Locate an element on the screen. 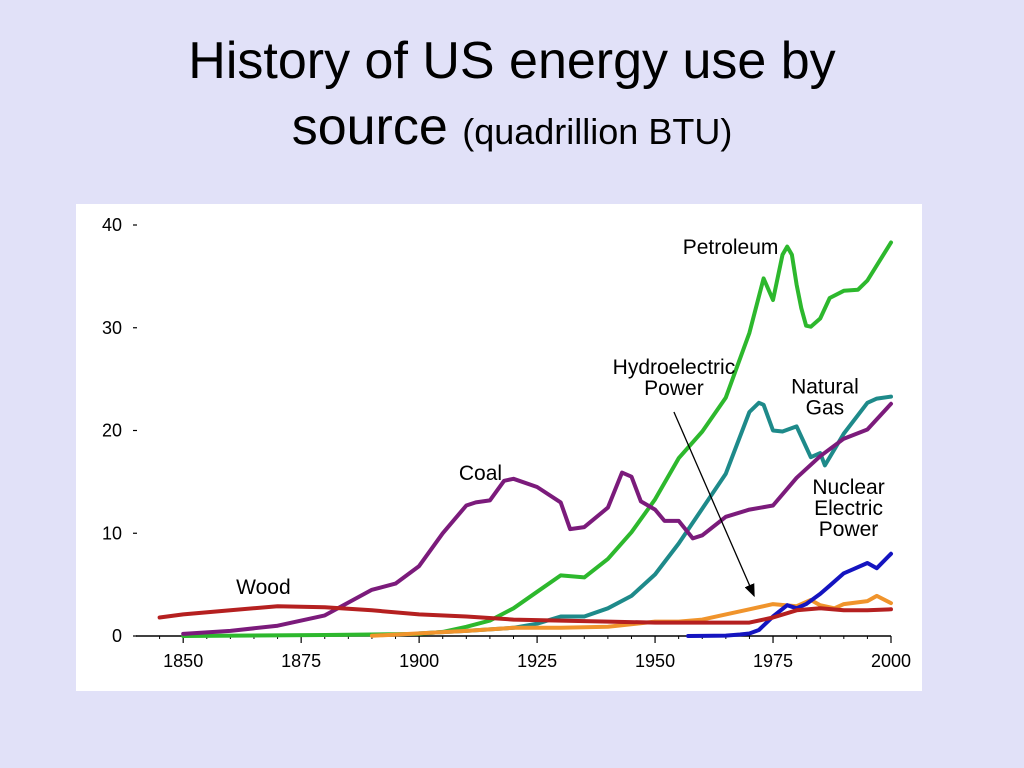 The image size is (1024, 768). x-tick-label-1950: 1950 is located at coordinates (655, 661).